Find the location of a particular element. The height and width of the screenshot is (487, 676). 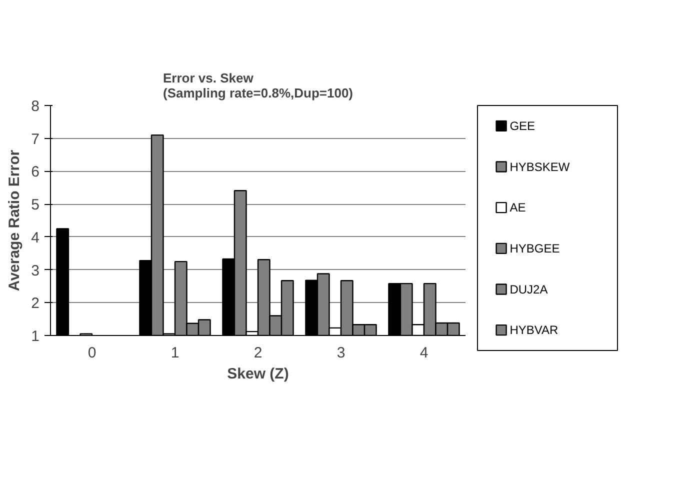

legend-label: AE is located at coordinates (518, 207).